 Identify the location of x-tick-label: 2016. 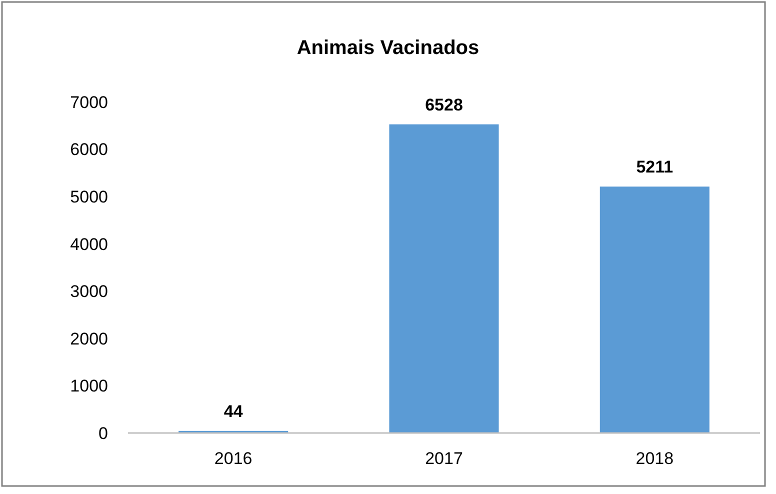
(233, 458).